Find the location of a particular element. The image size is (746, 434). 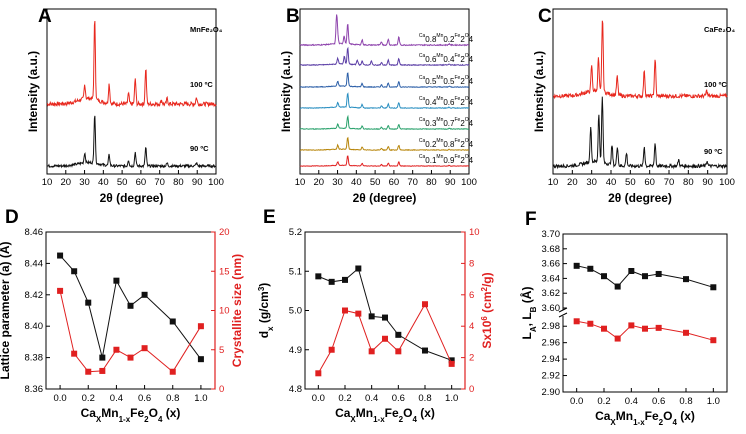

panel-a-xtick-label: 80 is located at coordinates (178, 182).